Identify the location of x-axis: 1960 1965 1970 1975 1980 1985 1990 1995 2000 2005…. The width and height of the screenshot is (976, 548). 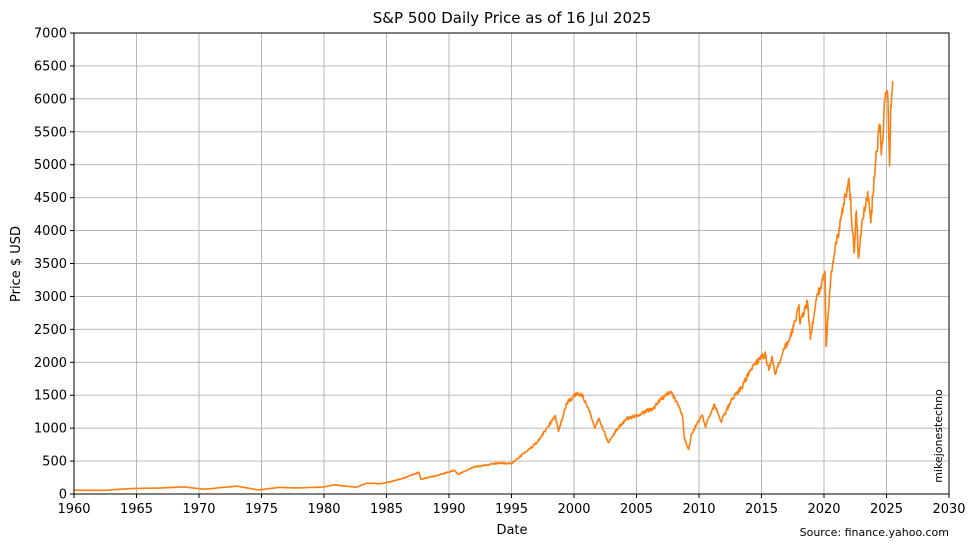
(511, 505).